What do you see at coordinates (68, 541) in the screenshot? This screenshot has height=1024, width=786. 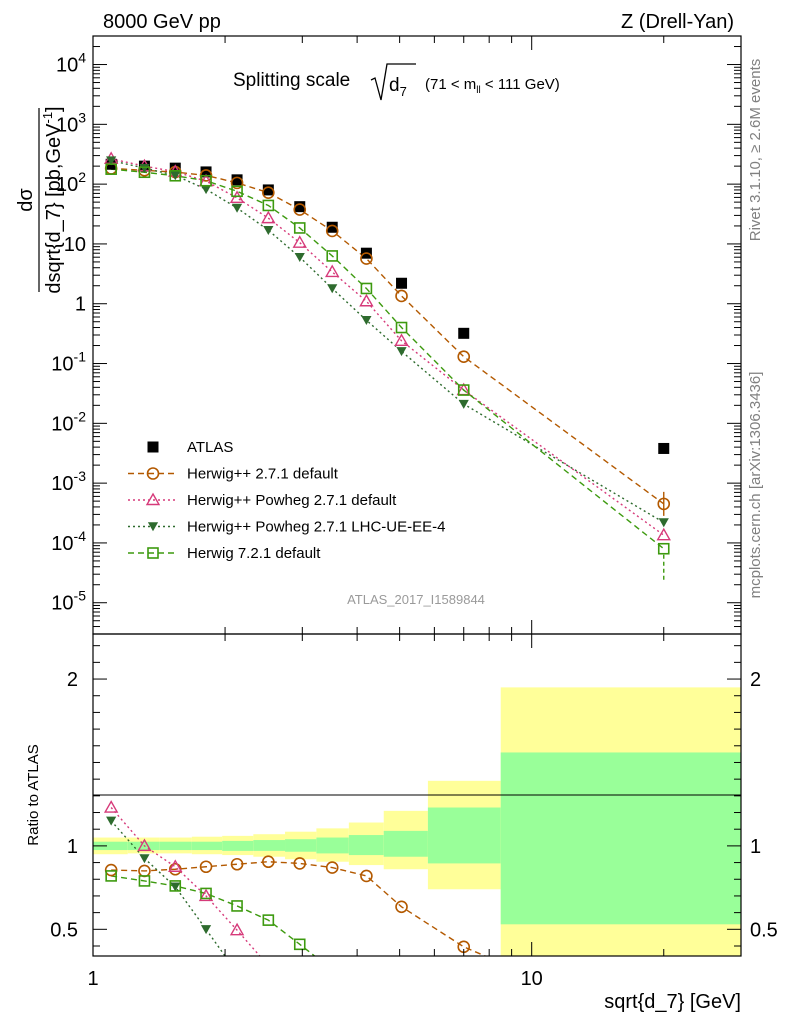 I see `main-y-tick-label: 10⁻⁴` at bounding box center [68, 541].